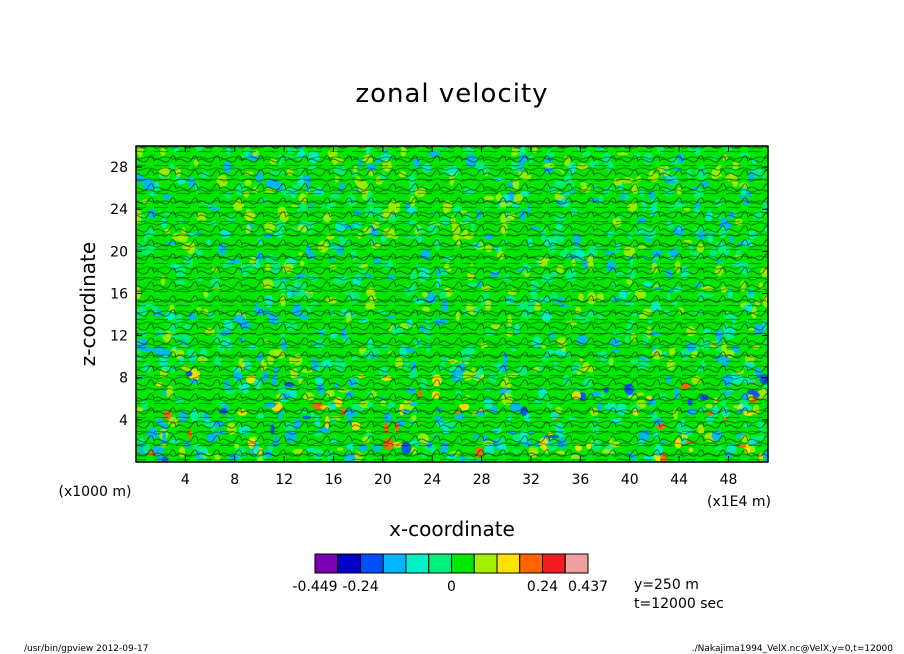 This screenshot has width=904, height=654. What do you see at coordinates (482, 480) in the screenshot?
I see `x-tick-label: 28` at bounding box center [482, 480].